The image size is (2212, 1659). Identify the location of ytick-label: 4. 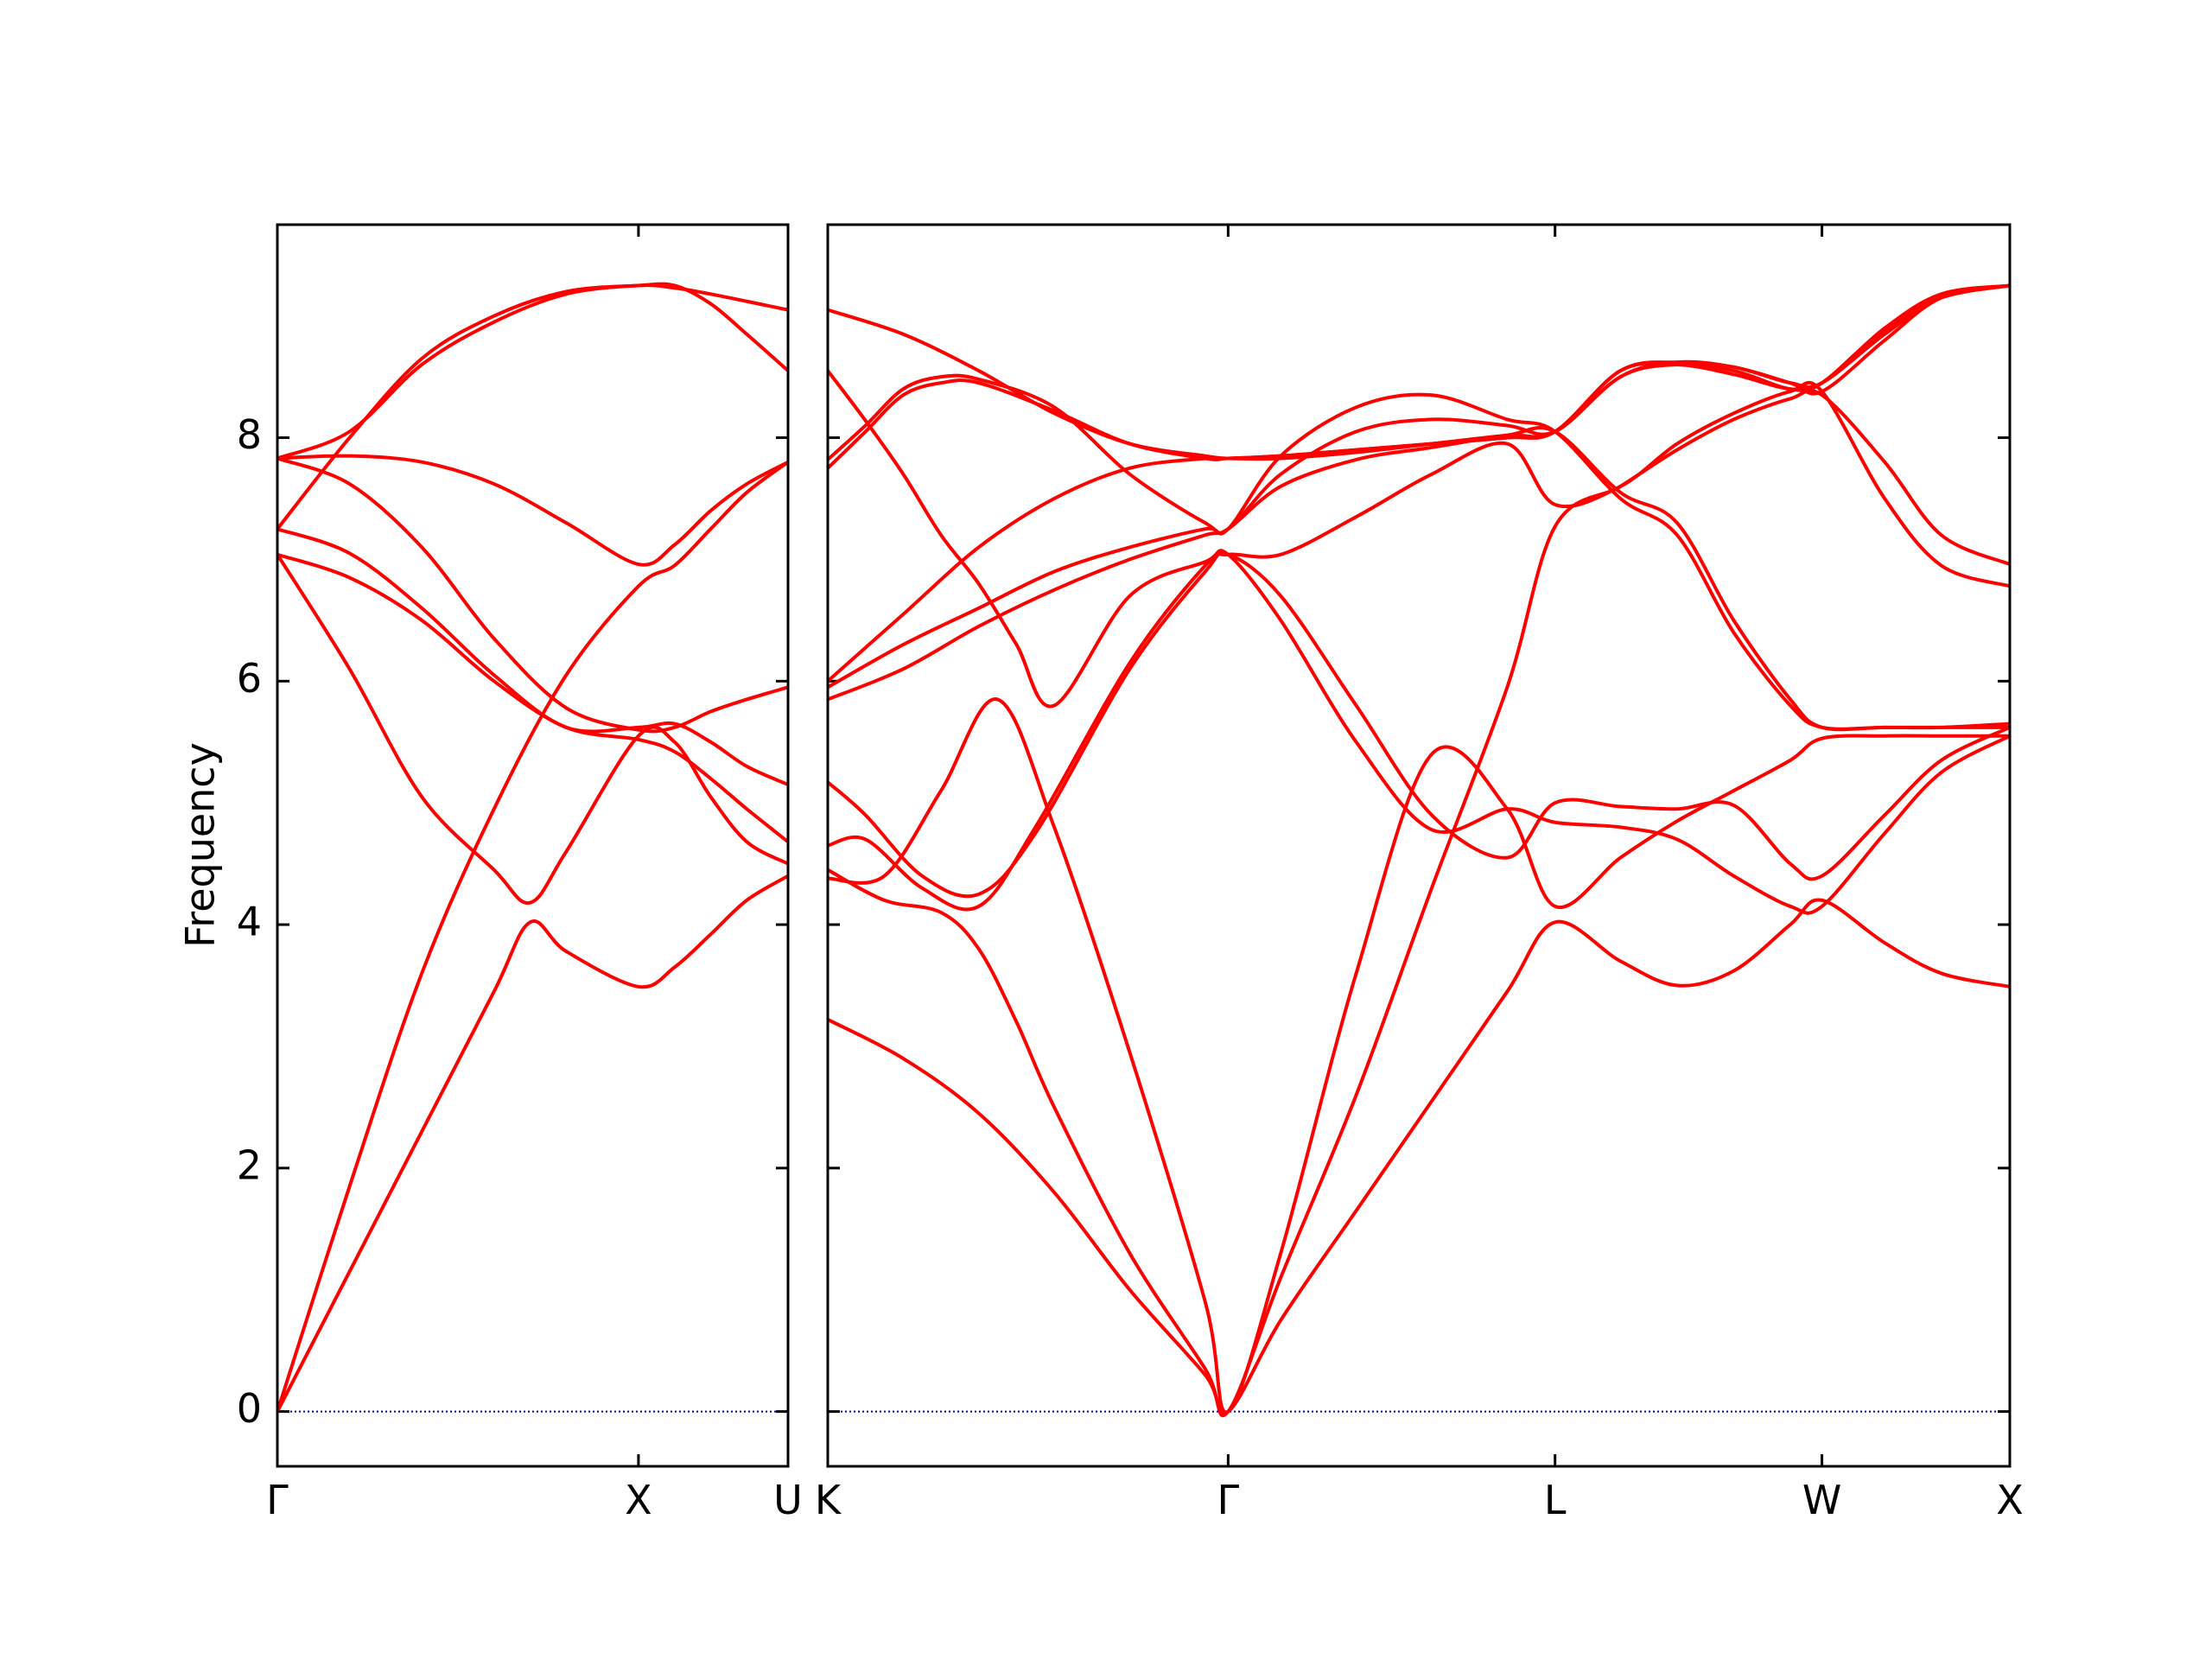
(249, 922).